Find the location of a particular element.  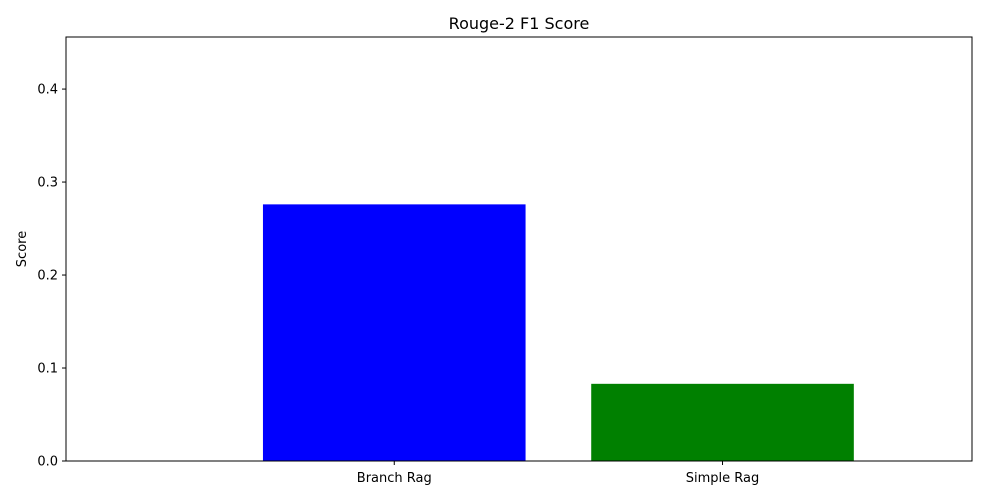

bar-simple-rag is located at coordinates (722, 422).